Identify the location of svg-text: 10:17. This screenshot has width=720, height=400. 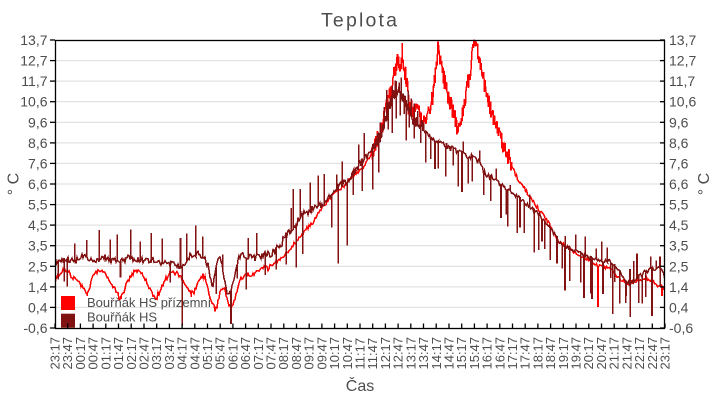
(334, 353).